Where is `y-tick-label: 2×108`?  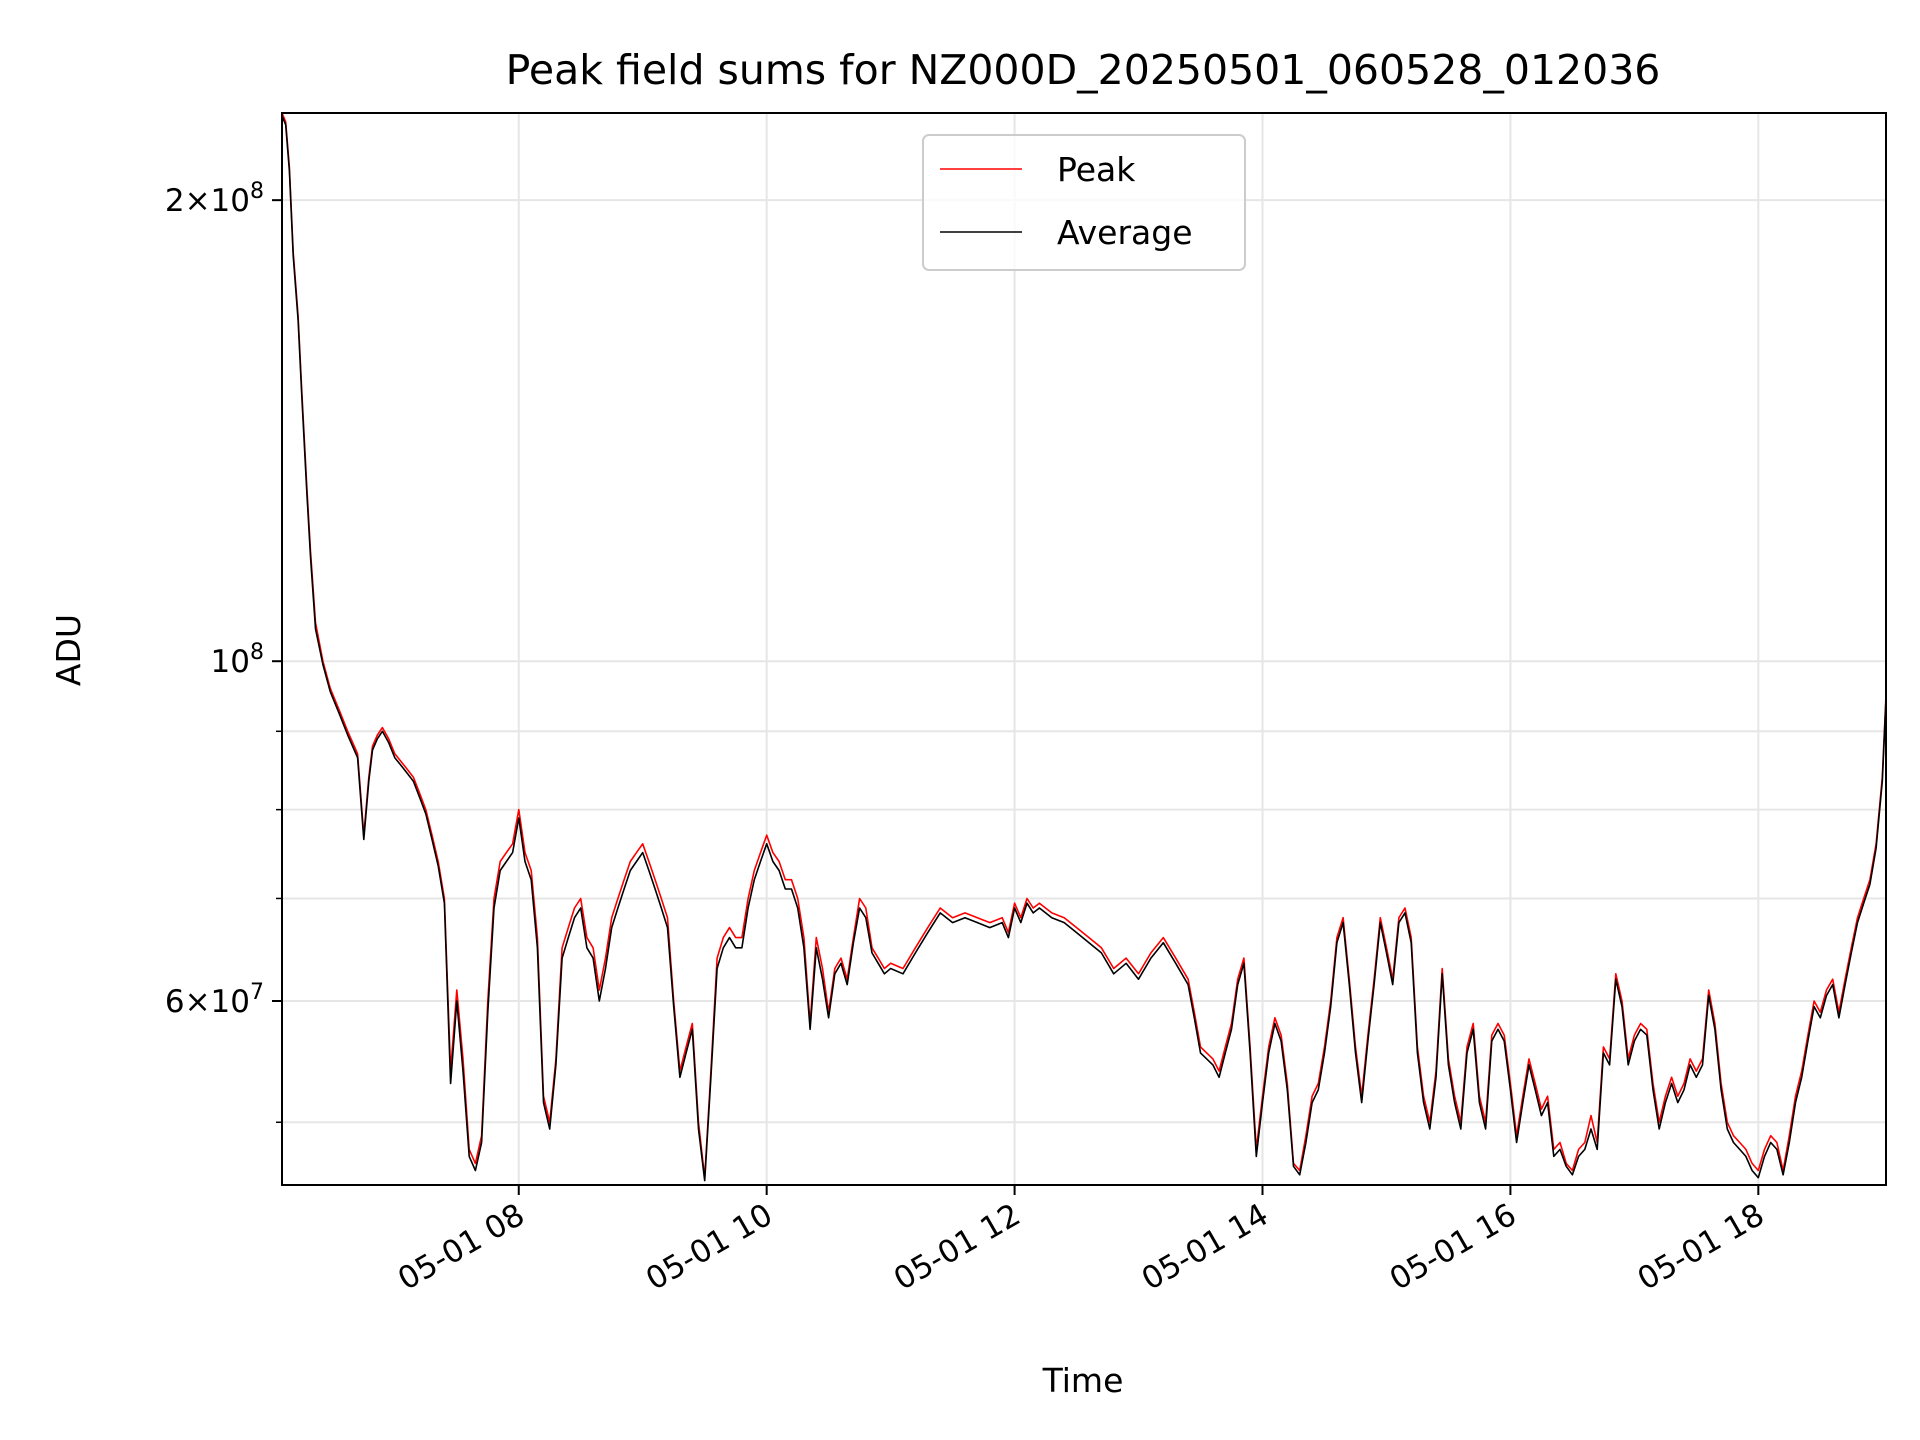
y-tick-label: 2×108 is located at coordinates (214, 199).